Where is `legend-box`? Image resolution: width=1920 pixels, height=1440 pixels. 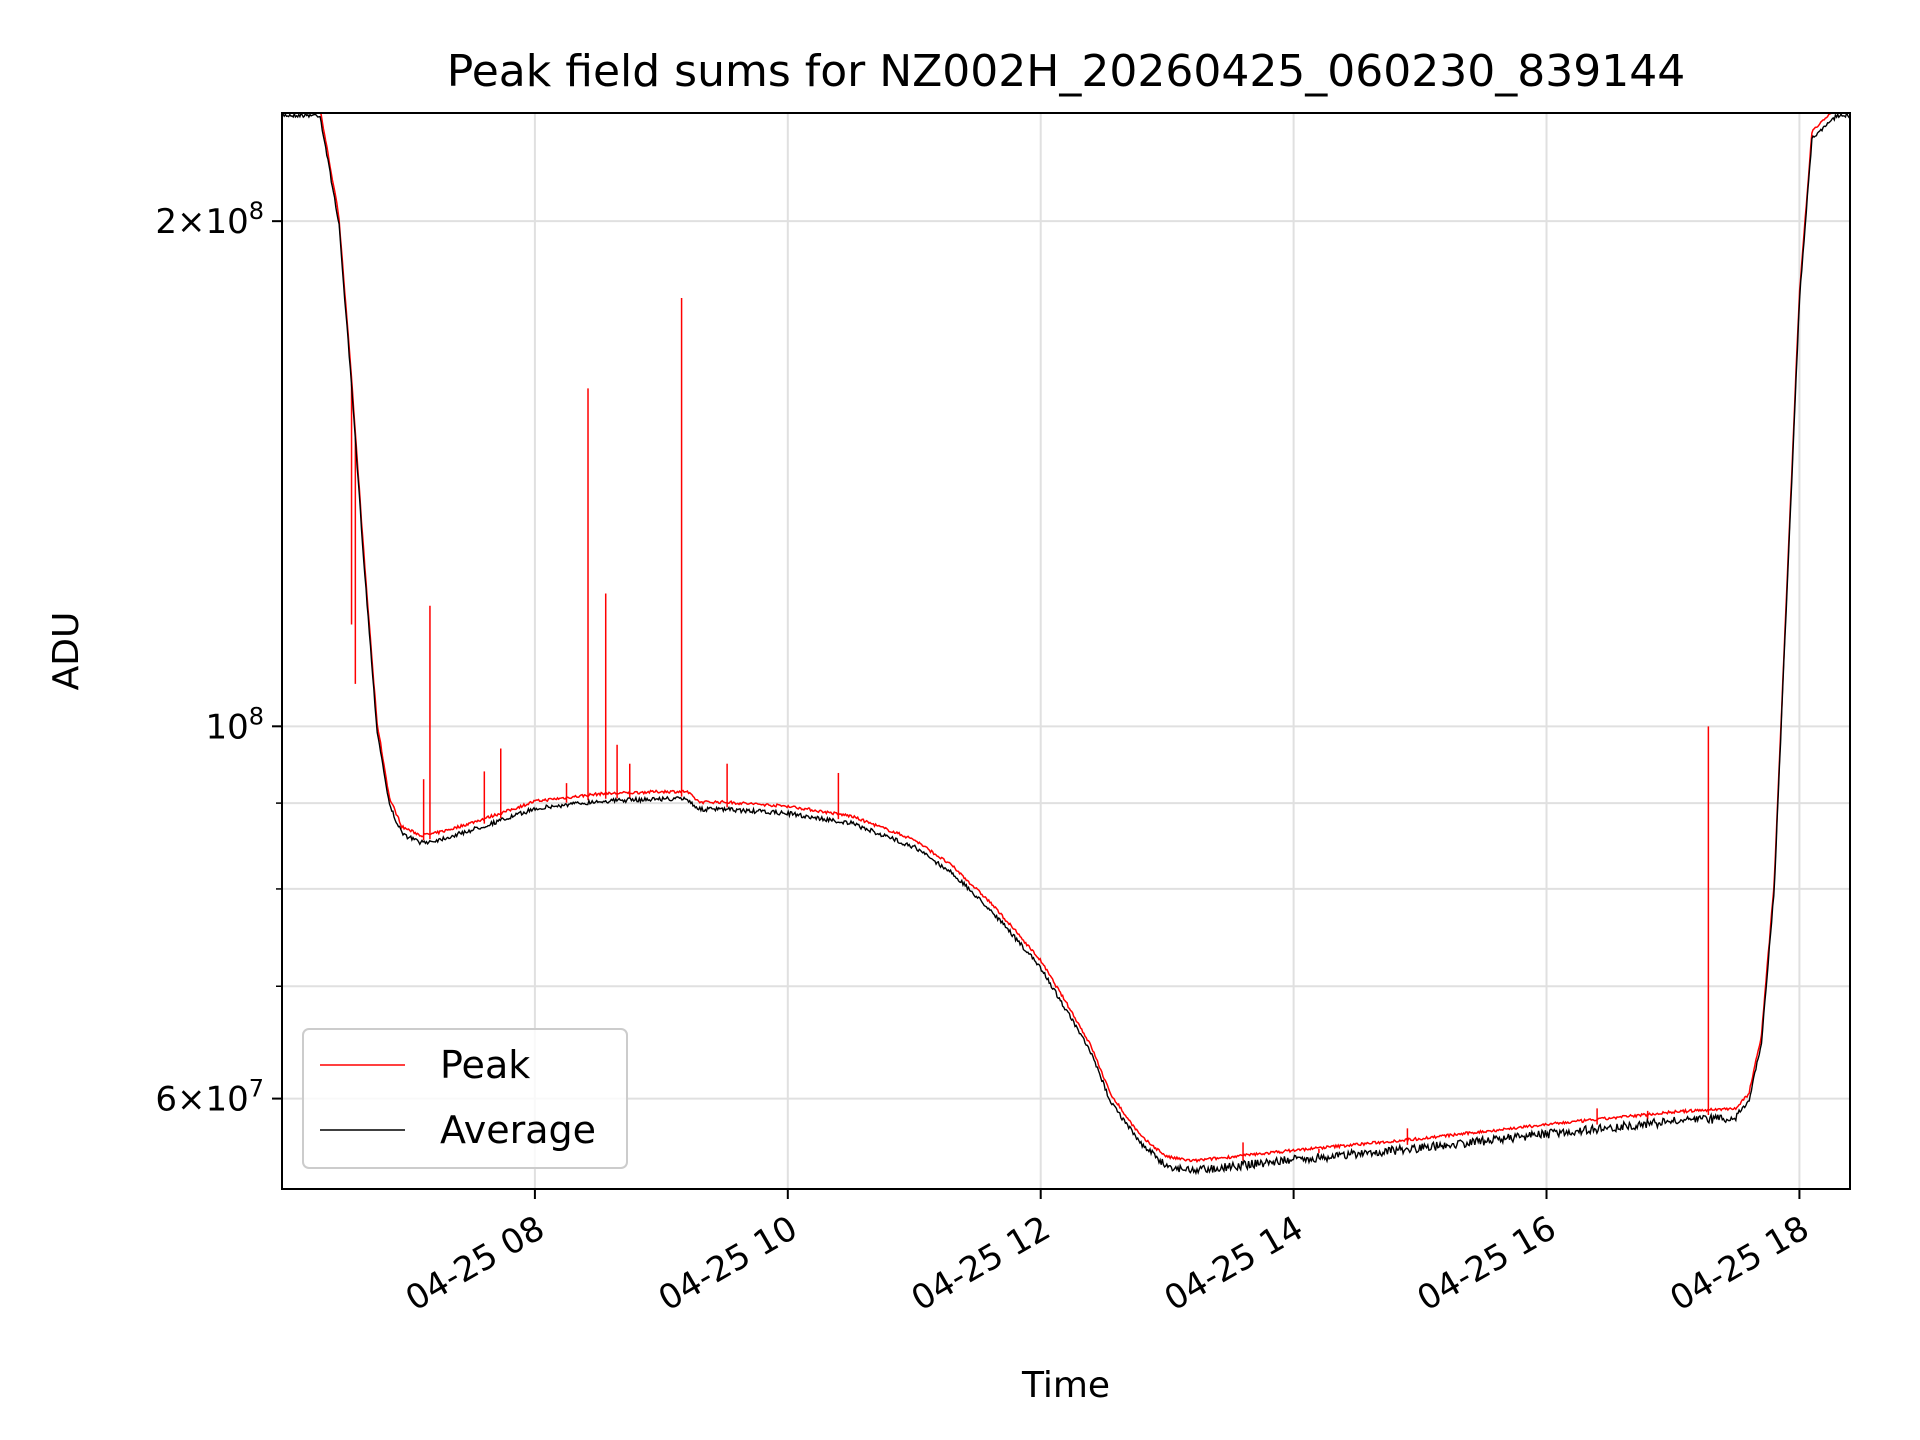
legend-box is located at coordinates (465, 1098).